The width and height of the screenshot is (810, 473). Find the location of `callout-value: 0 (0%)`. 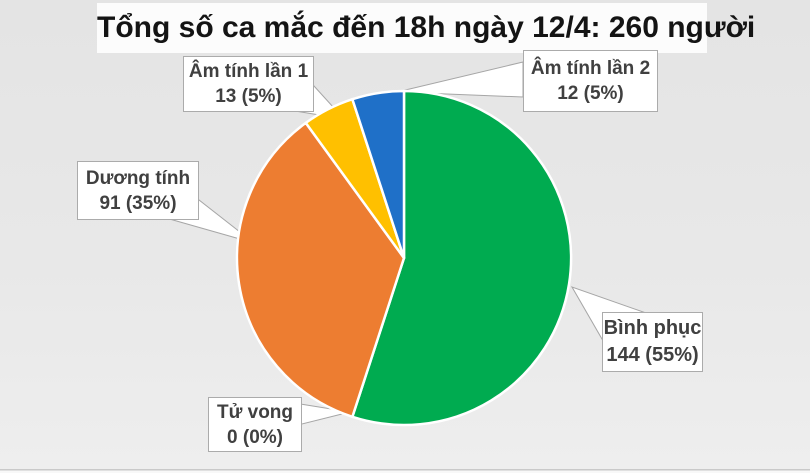

callout-value: 0 (0%) is located at coordinates (255, 437).